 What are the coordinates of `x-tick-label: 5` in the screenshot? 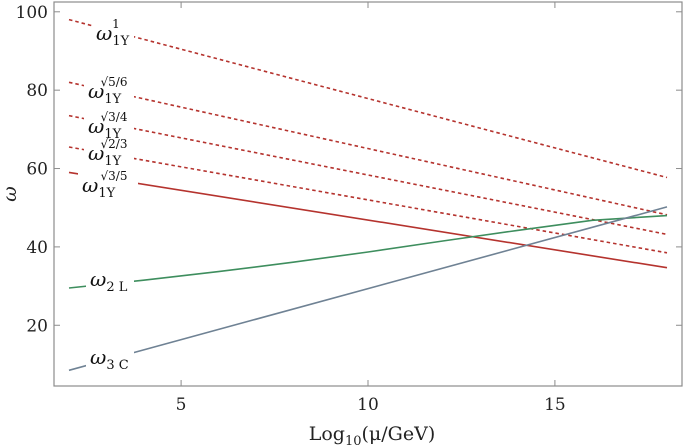 It's located at (181, 405).